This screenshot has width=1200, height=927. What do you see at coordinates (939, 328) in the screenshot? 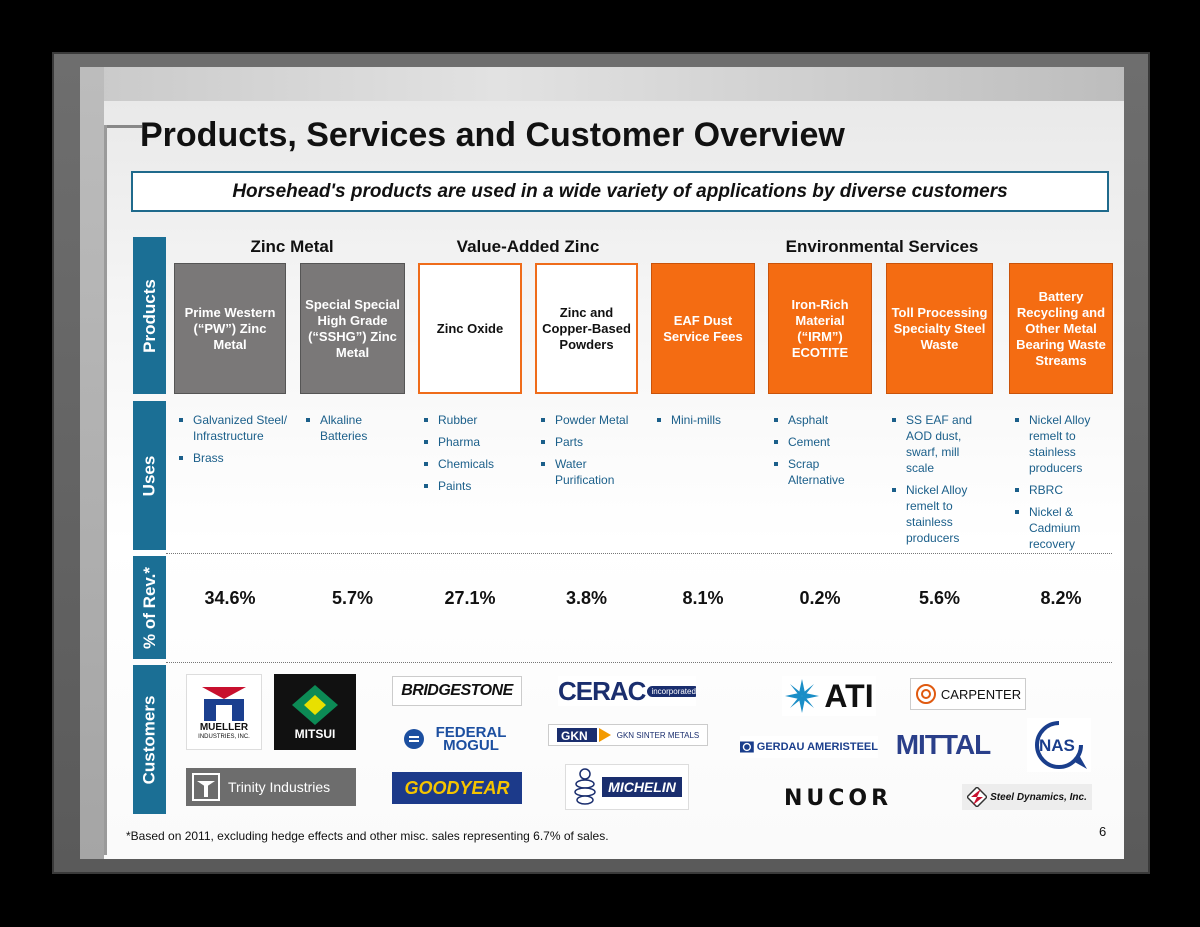
I see `product-box-toll-processing: Toll Processing Specialty Steel Waste` at bounding box center [939, 328].